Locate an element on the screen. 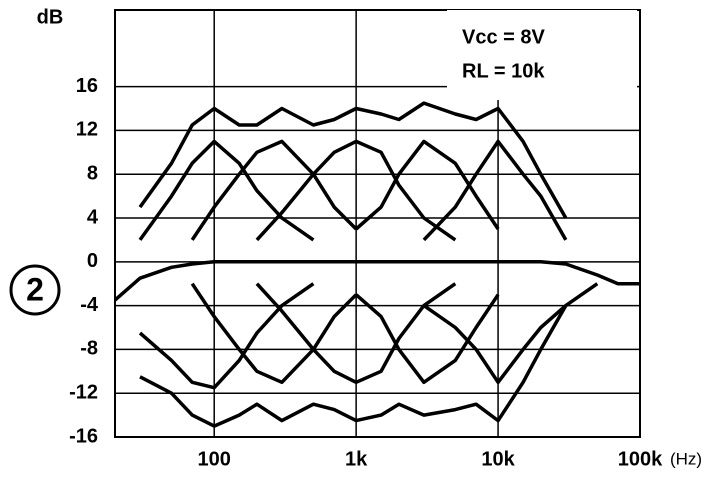  y-tick-label: 0 is located at coordinates (92, 261).